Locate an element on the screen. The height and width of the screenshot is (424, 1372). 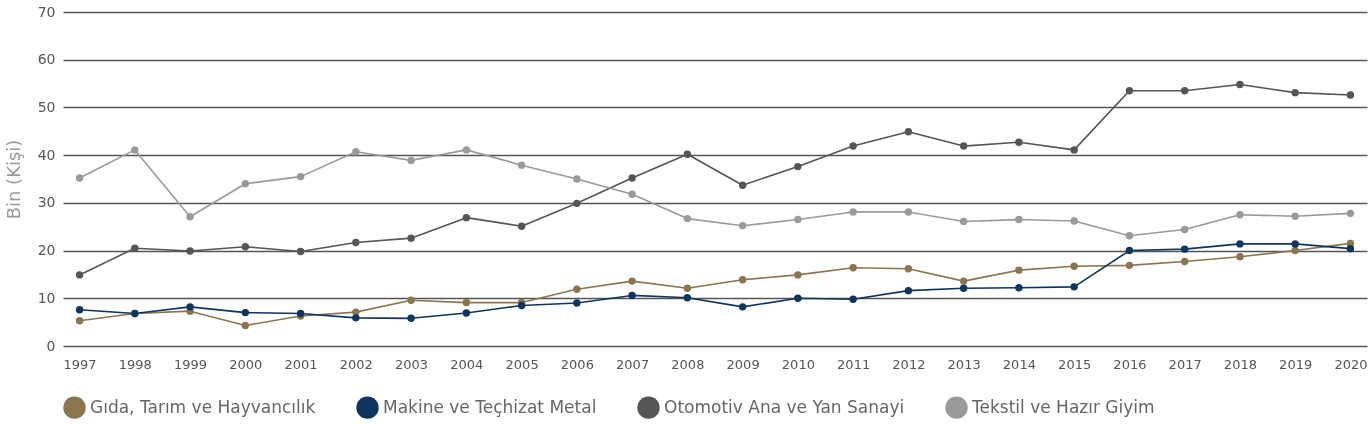
x-tick-label: 2000 is located at coordinates (246, 364).